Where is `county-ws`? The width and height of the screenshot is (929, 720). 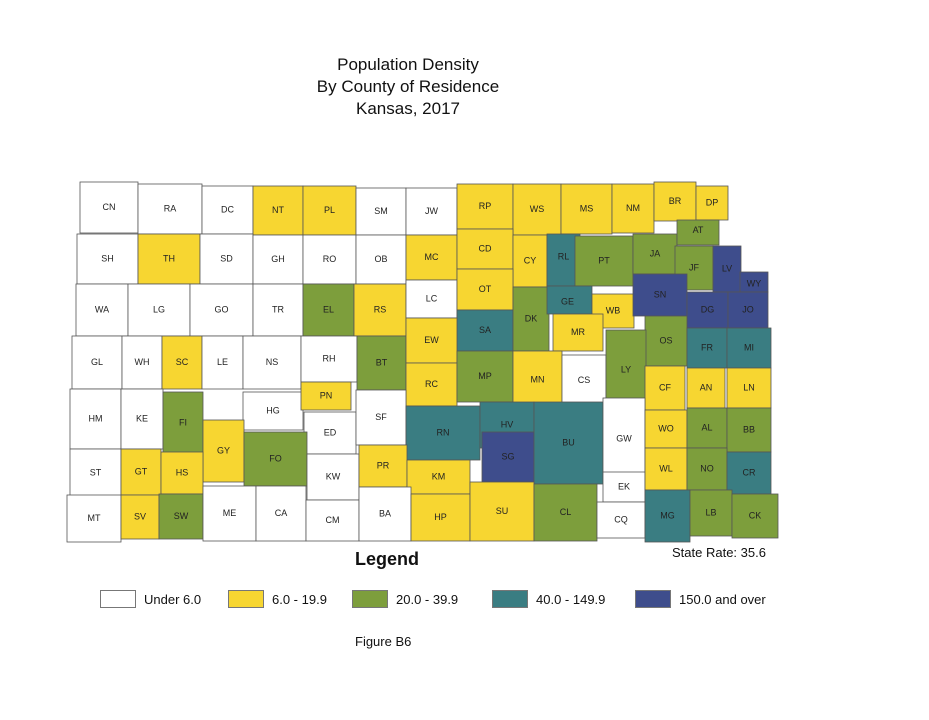 county-ws is located at coordinates (537, 209).